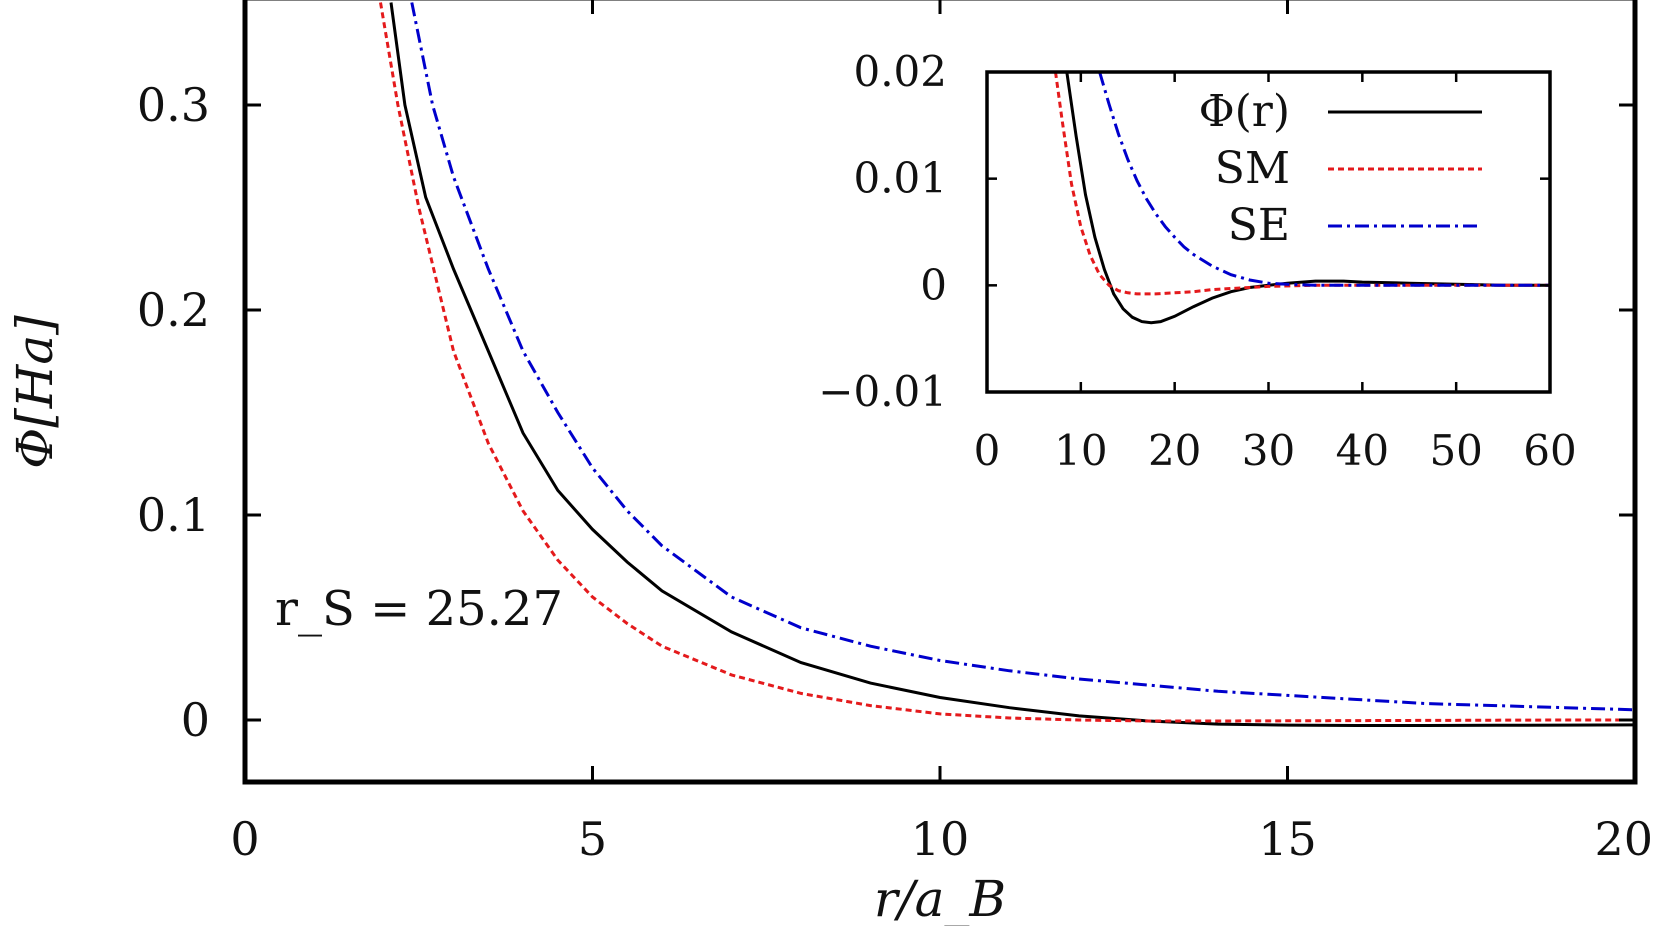 This screenshot has height=926, width=1664. I want to click on x-tick-label: 0, so click(244, 839).